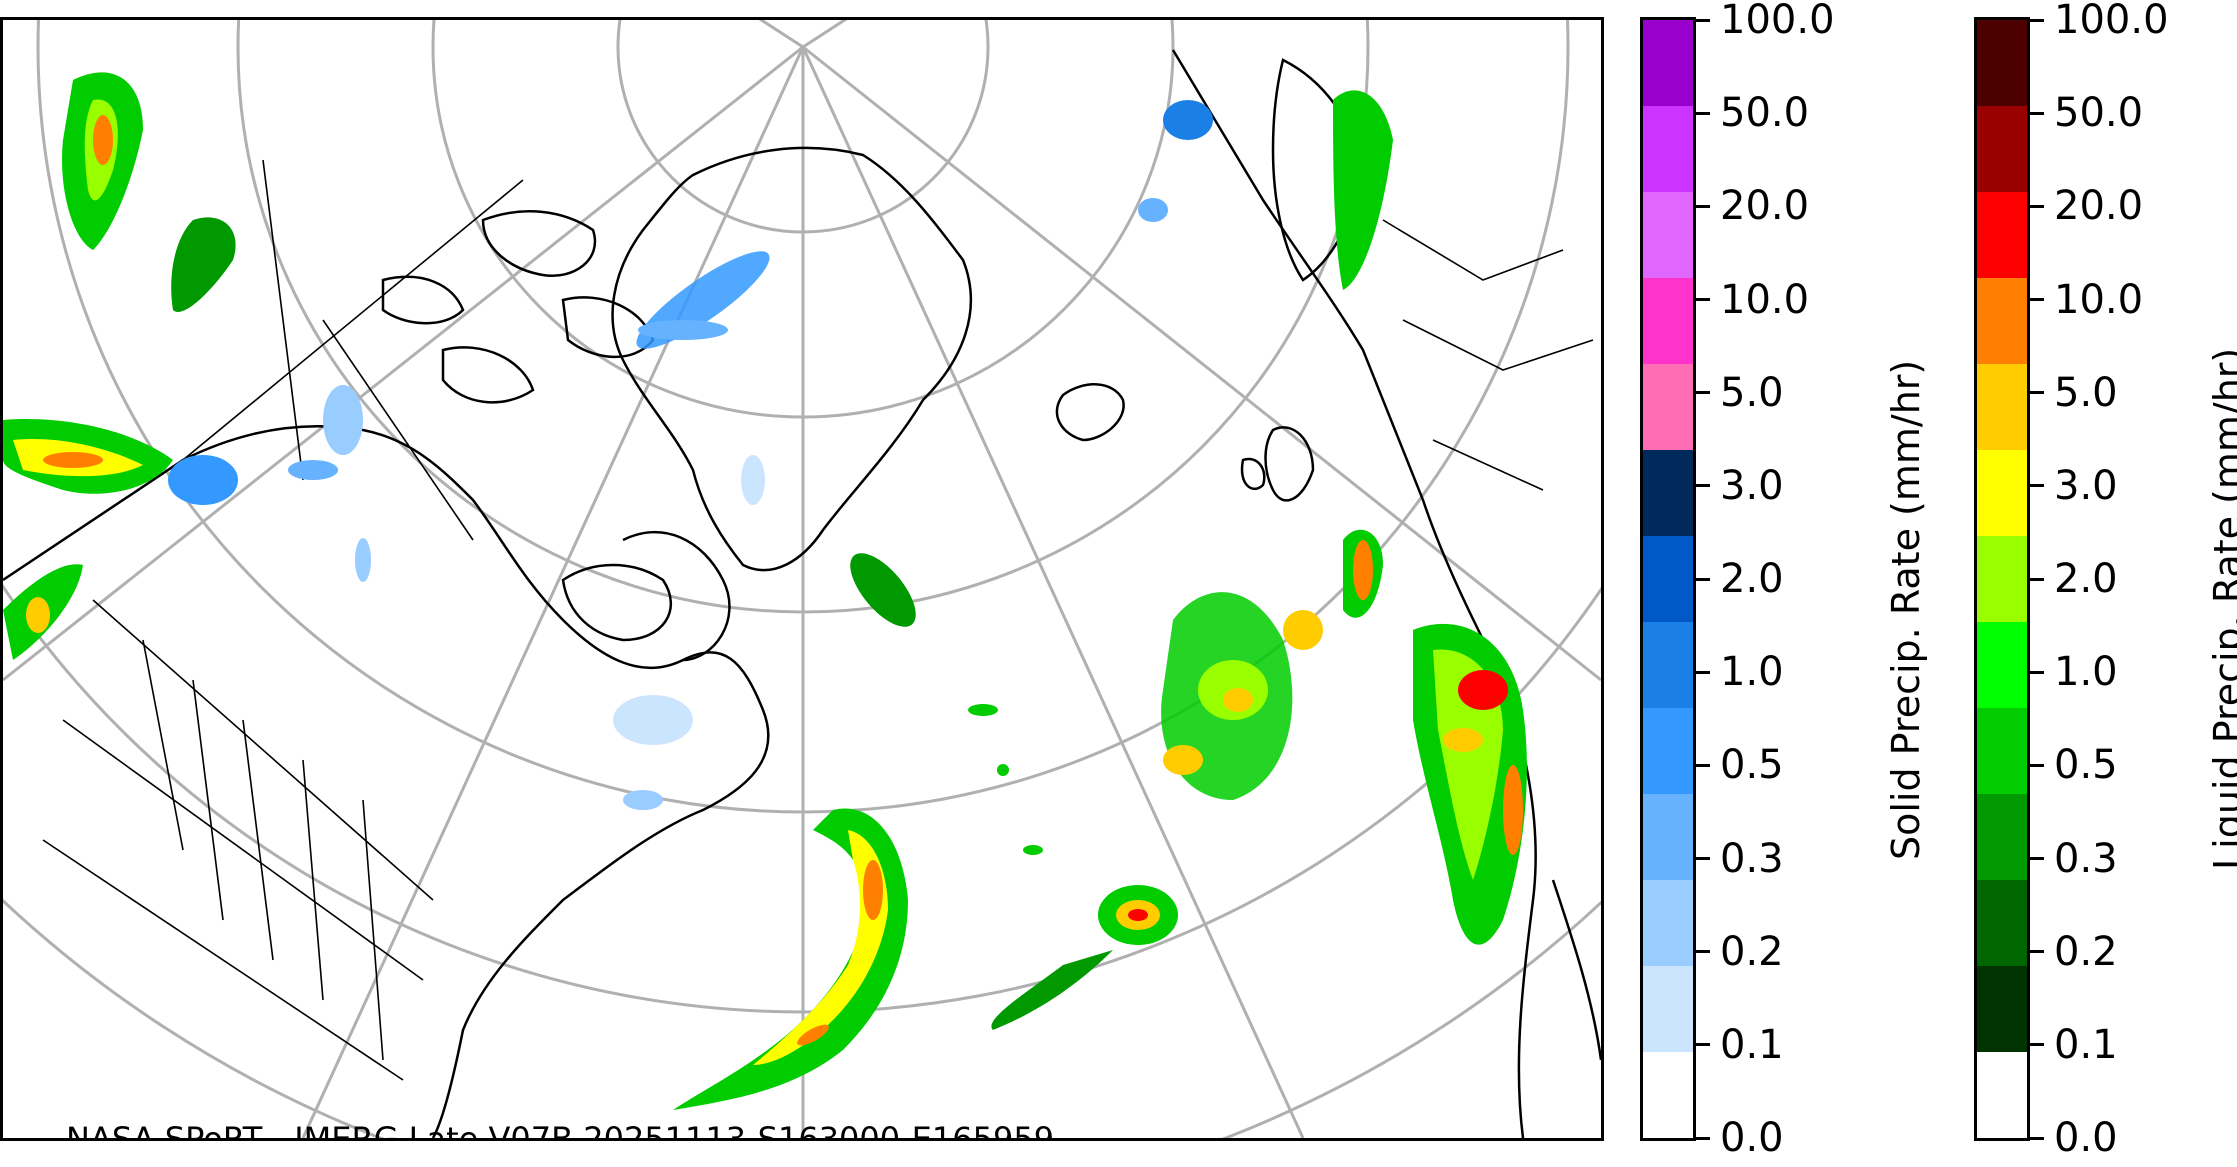  What do you see at coordinates (1752, 485) in the screenshot?
I see `solid-colorbar-tick-label: 3.0` at bounding box center [1752, 485].